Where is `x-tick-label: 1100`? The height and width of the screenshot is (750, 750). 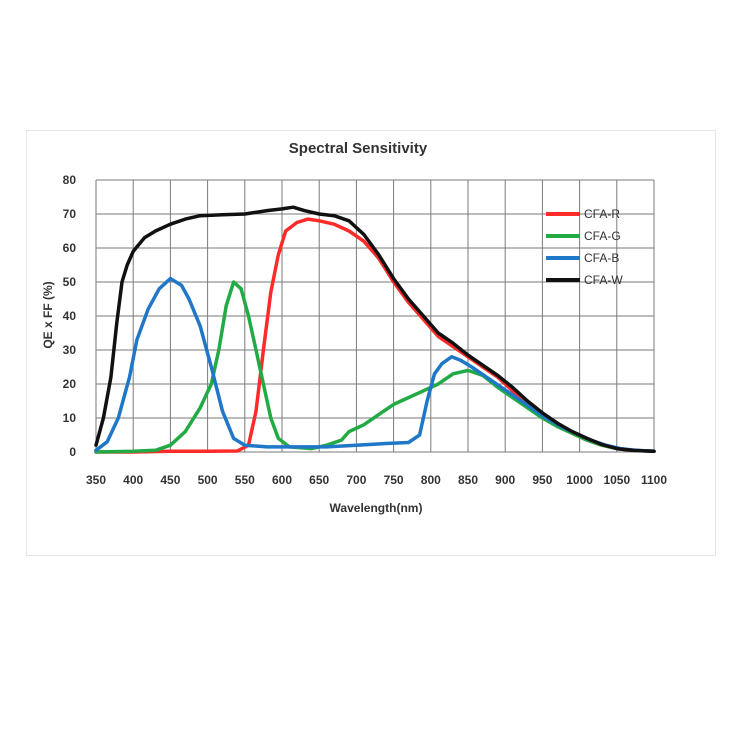
x-tick-label: 1100 is located at coordinates (654, 480).